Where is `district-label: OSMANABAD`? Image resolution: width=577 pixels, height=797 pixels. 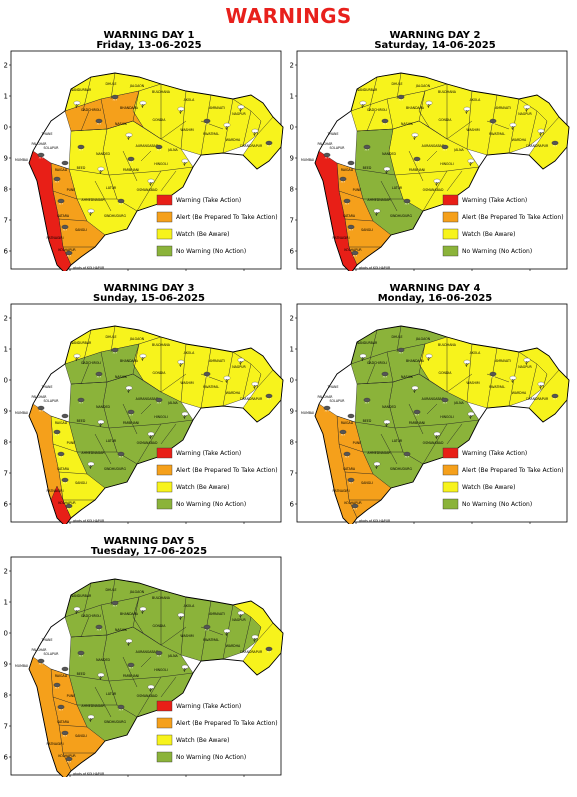
district-label: OSMANABAD is located at coordinates (147, 190).